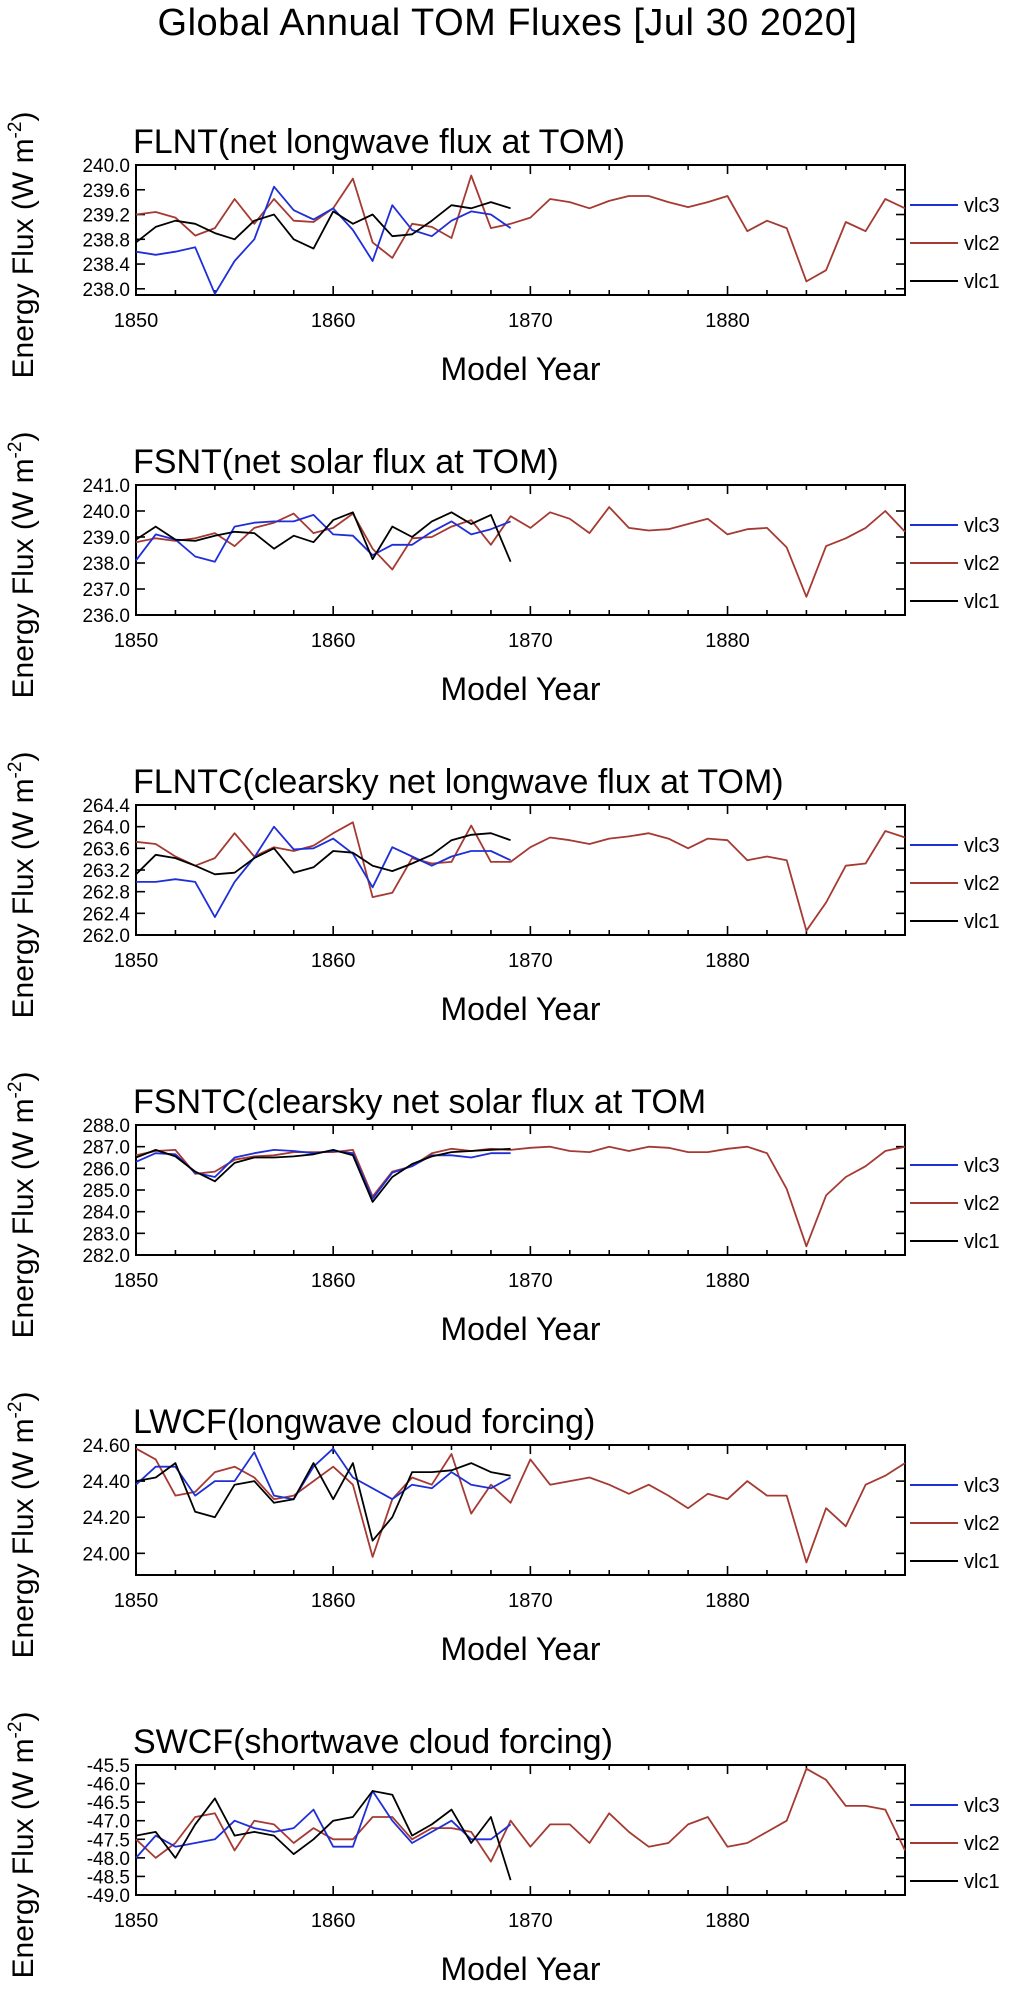  What do you see at coordinates (364, 1422) in the screenshot?
I see `panel-title: LWCF(longwave cloud forcing)` at bounding box center [364, 1422].